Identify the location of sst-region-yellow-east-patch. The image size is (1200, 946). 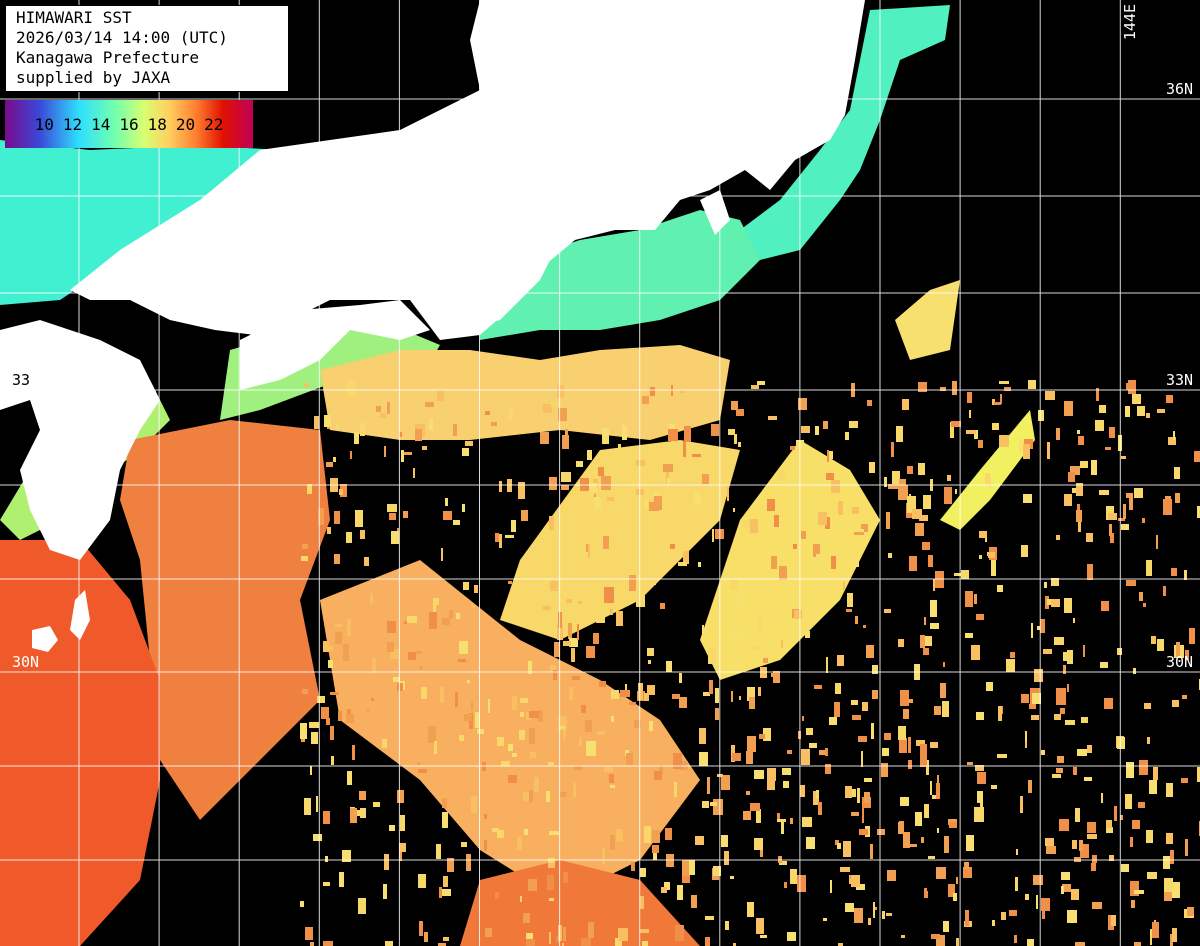
(927, 320).